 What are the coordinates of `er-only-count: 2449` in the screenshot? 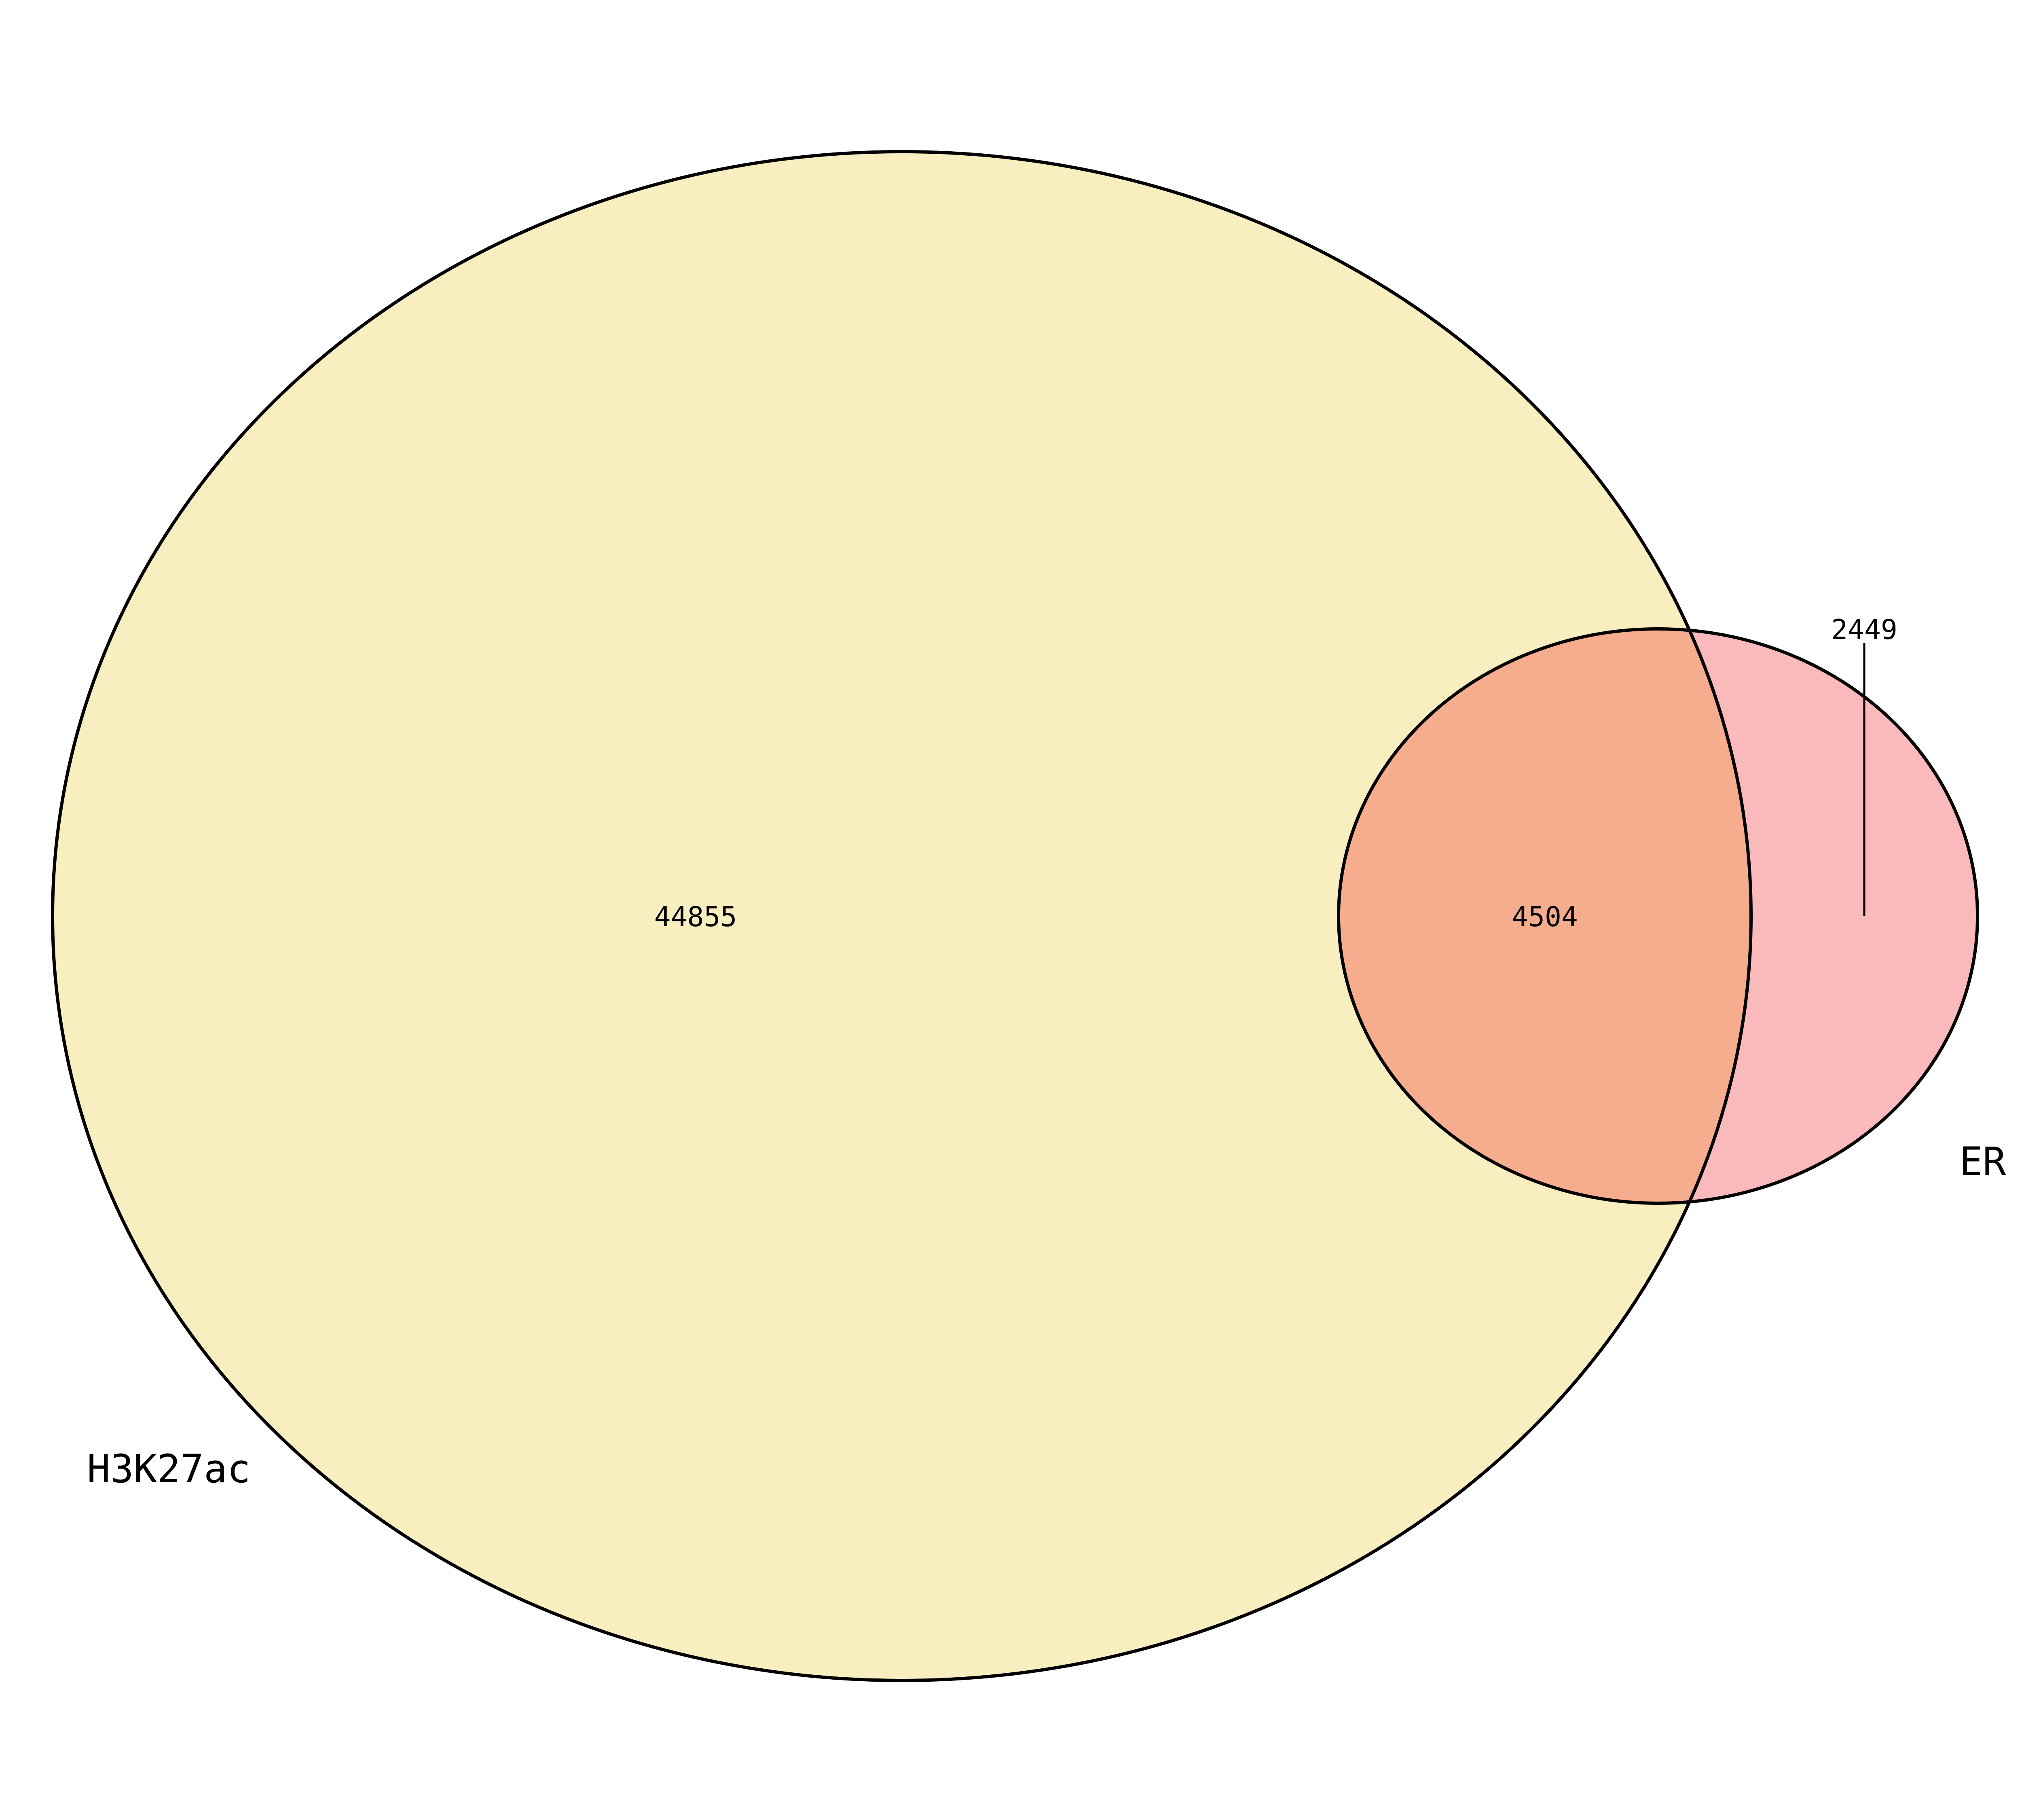 It's located at (1864, 630).